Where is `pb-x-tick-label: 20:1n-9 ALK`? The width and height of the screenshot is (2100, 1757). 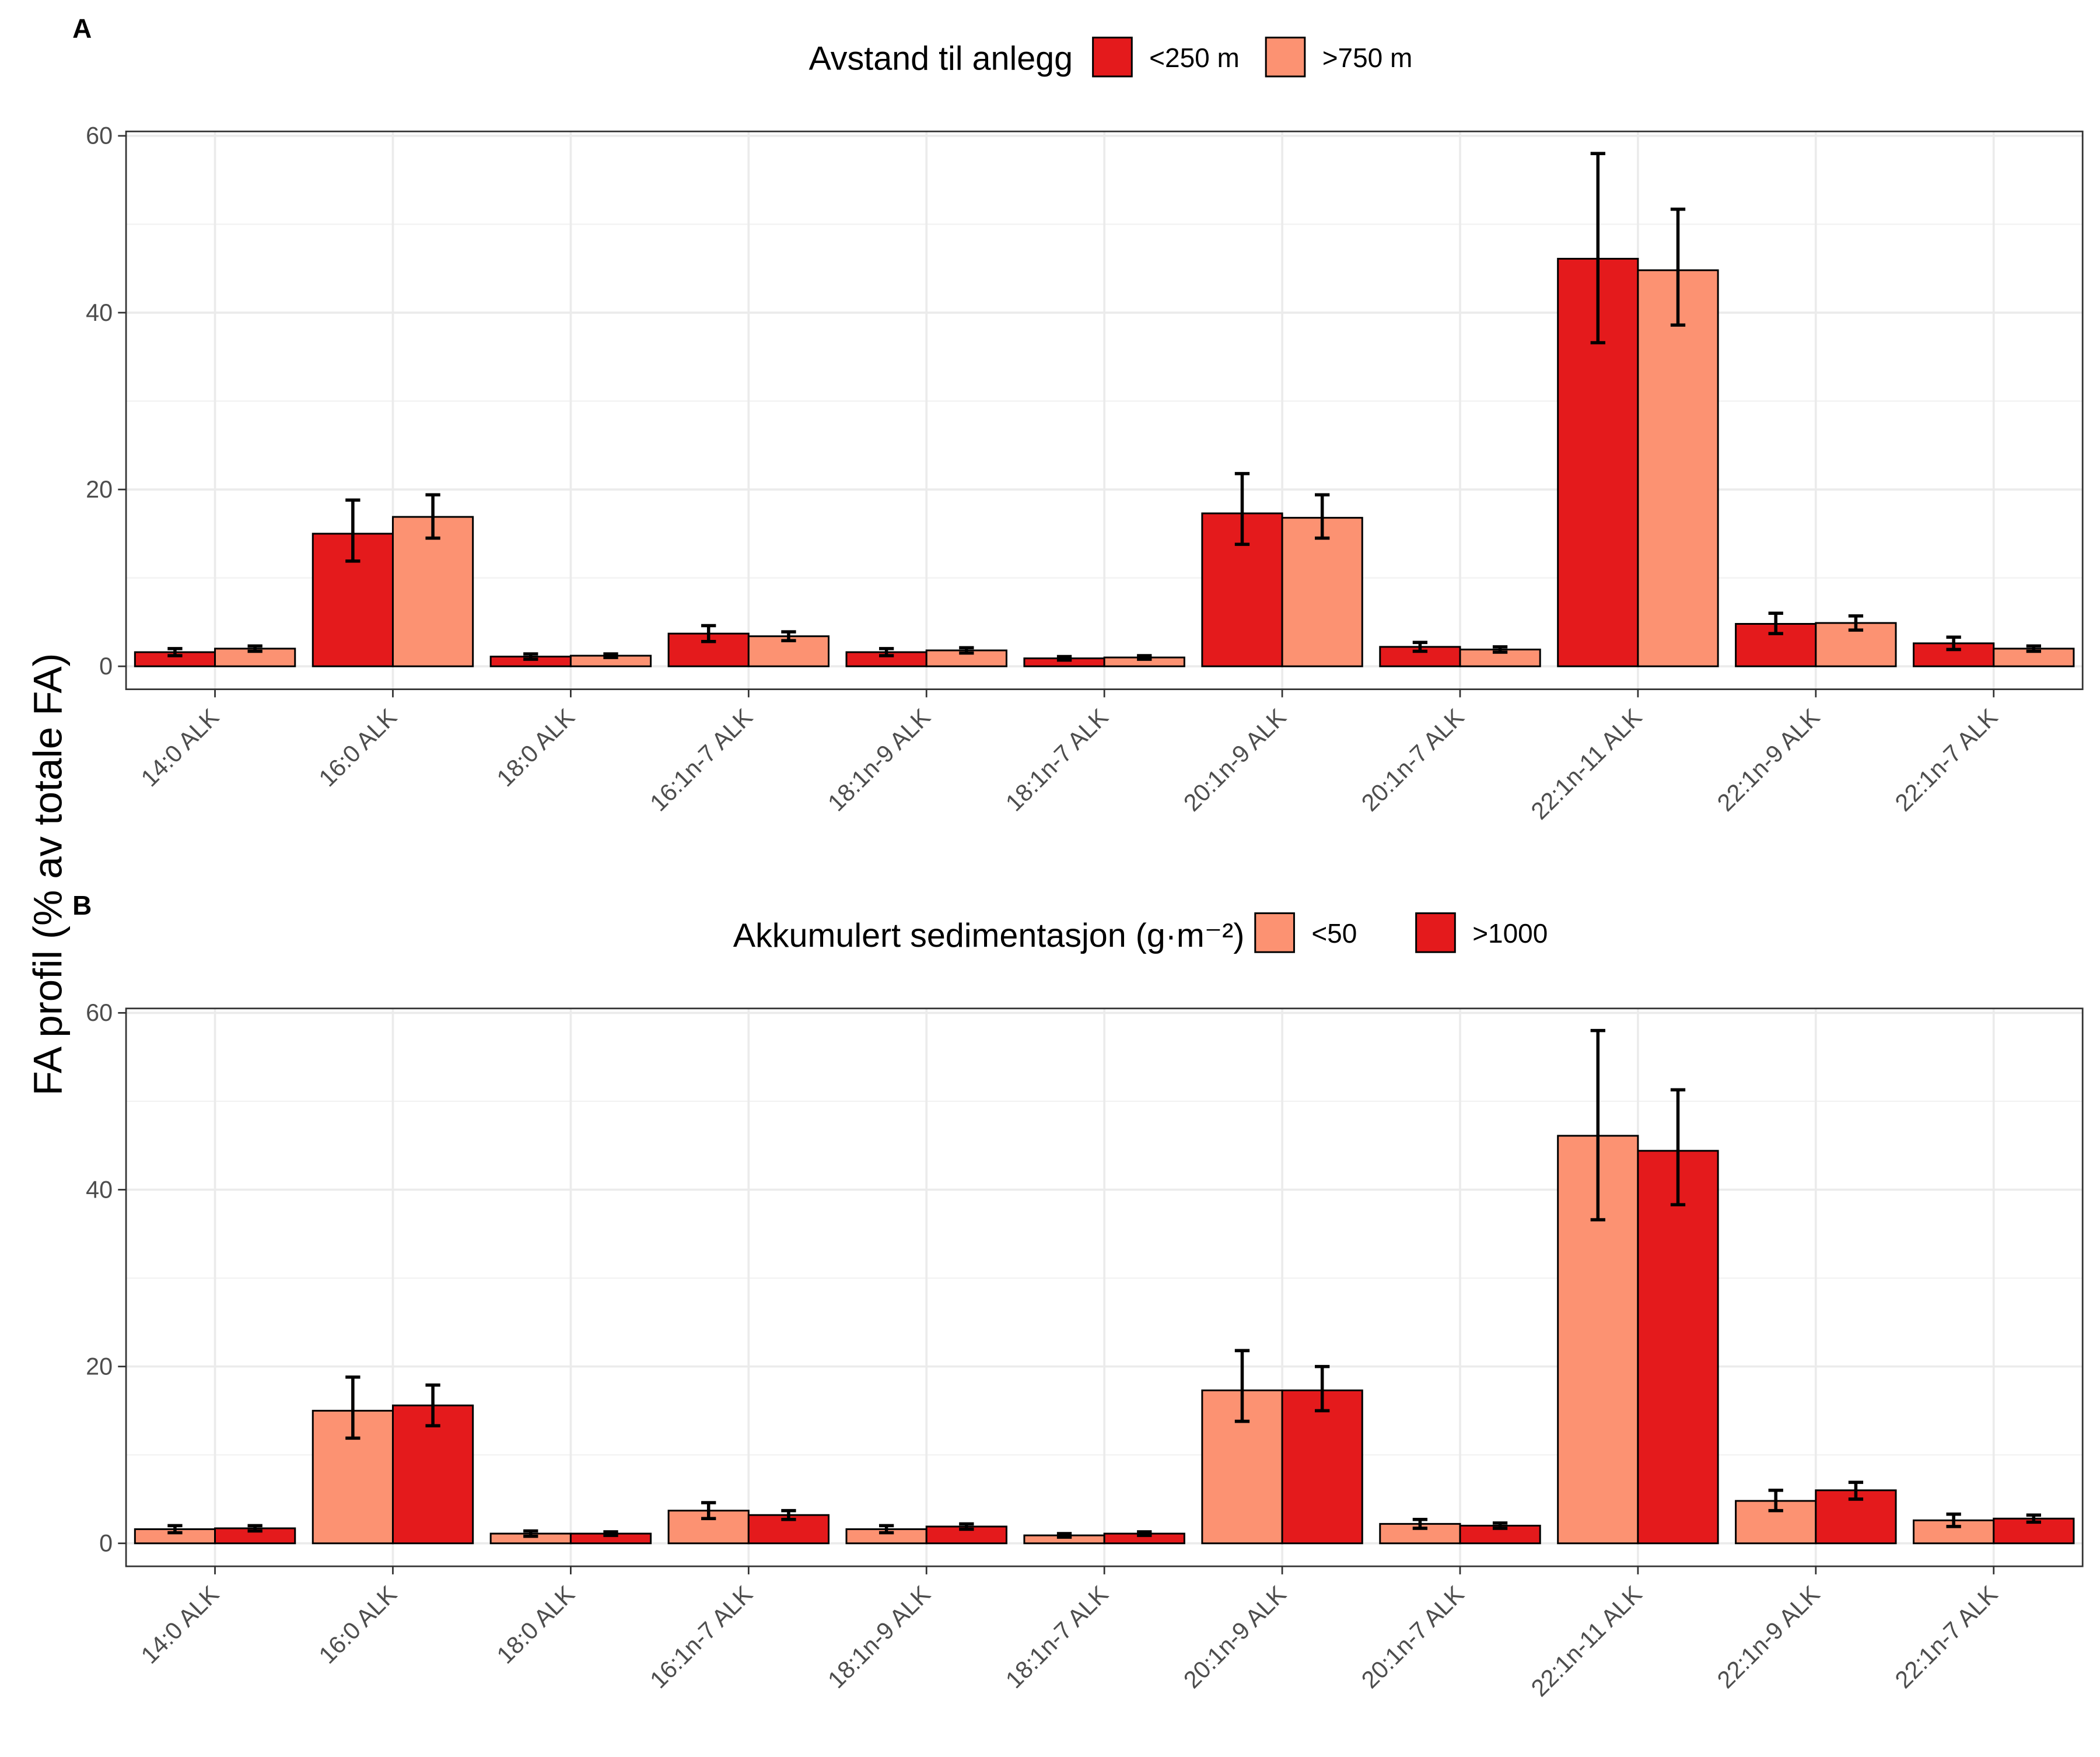 pb-x-tick-label: 20:1n-9 ALK is located at coordinates (1235, 1636).